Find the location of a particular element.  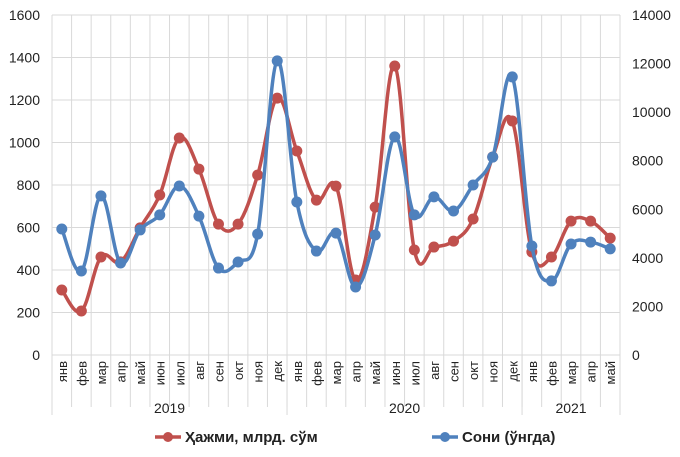

right-axis-tick-label: 2000 is located at coordinates (647, 306).